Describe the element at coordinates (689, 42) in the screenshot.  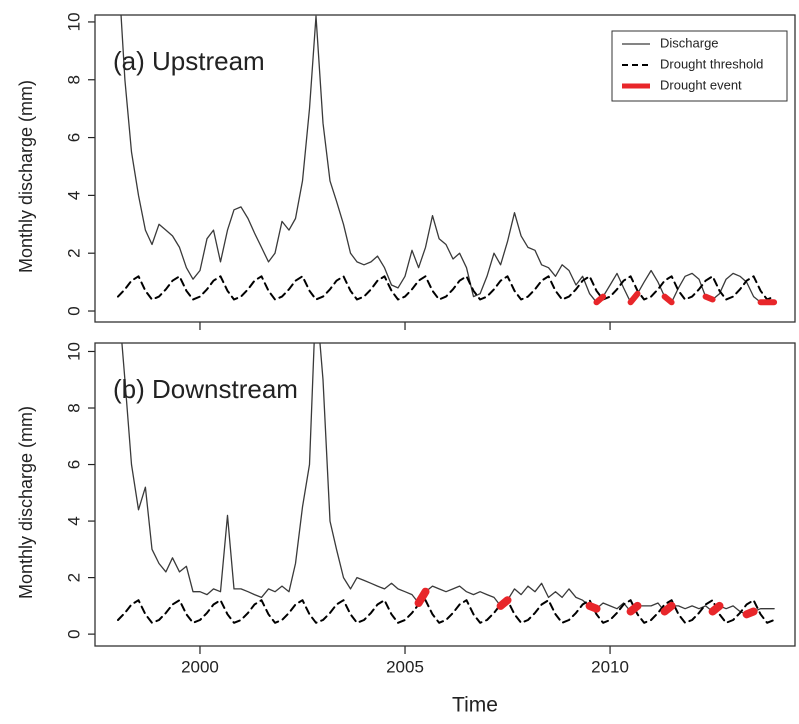
I see `legend-label: Discharge` at that location.